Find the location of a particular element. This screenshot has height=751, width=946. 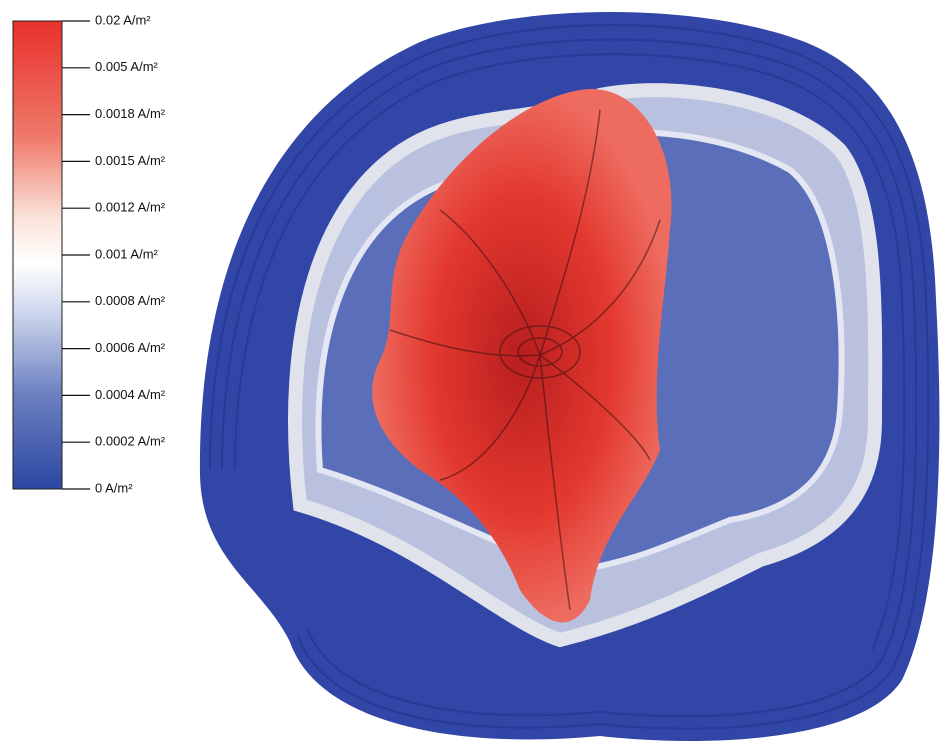

colorbar-tick-label: 0 A/m² is located at coordinates (114, 487).